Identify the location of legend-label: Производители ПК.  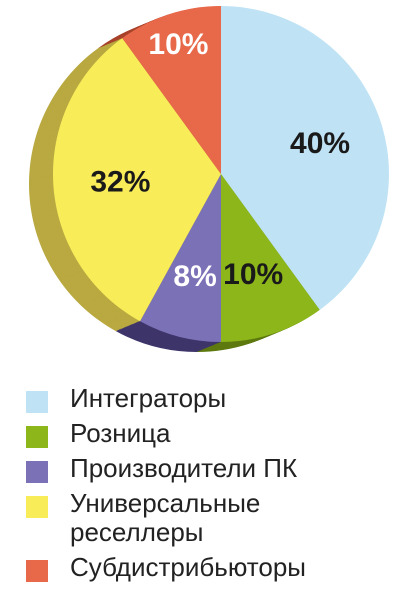
(184, 468).